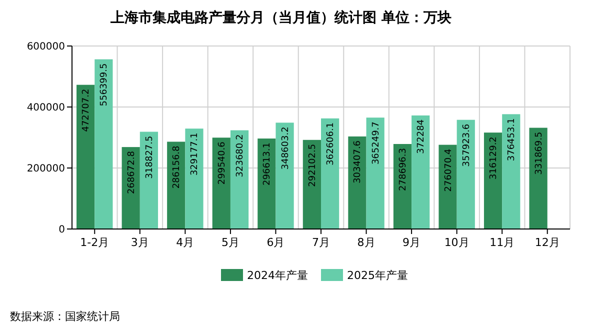  Describe the element at coordinates (281, 17) in the screenshot. I see `chart-title: 上海市集成电路产量分月（当月值）统计图 单位：万块` at that location.